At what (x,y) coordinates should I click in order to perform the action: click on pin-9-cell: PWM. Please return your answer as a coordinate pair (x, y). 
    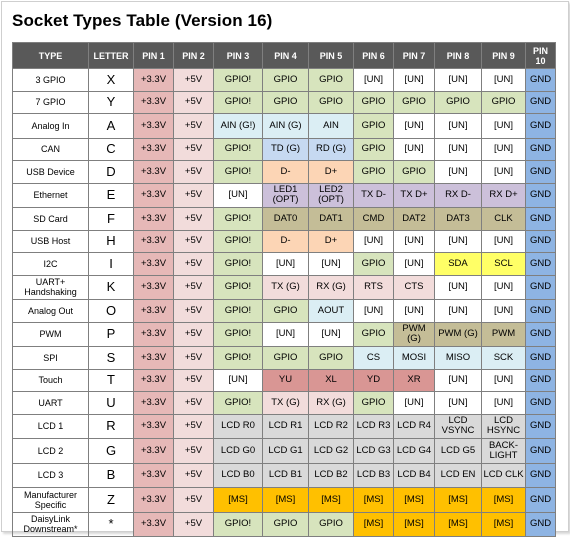
    Looking at the image, I should click on (503, 334).